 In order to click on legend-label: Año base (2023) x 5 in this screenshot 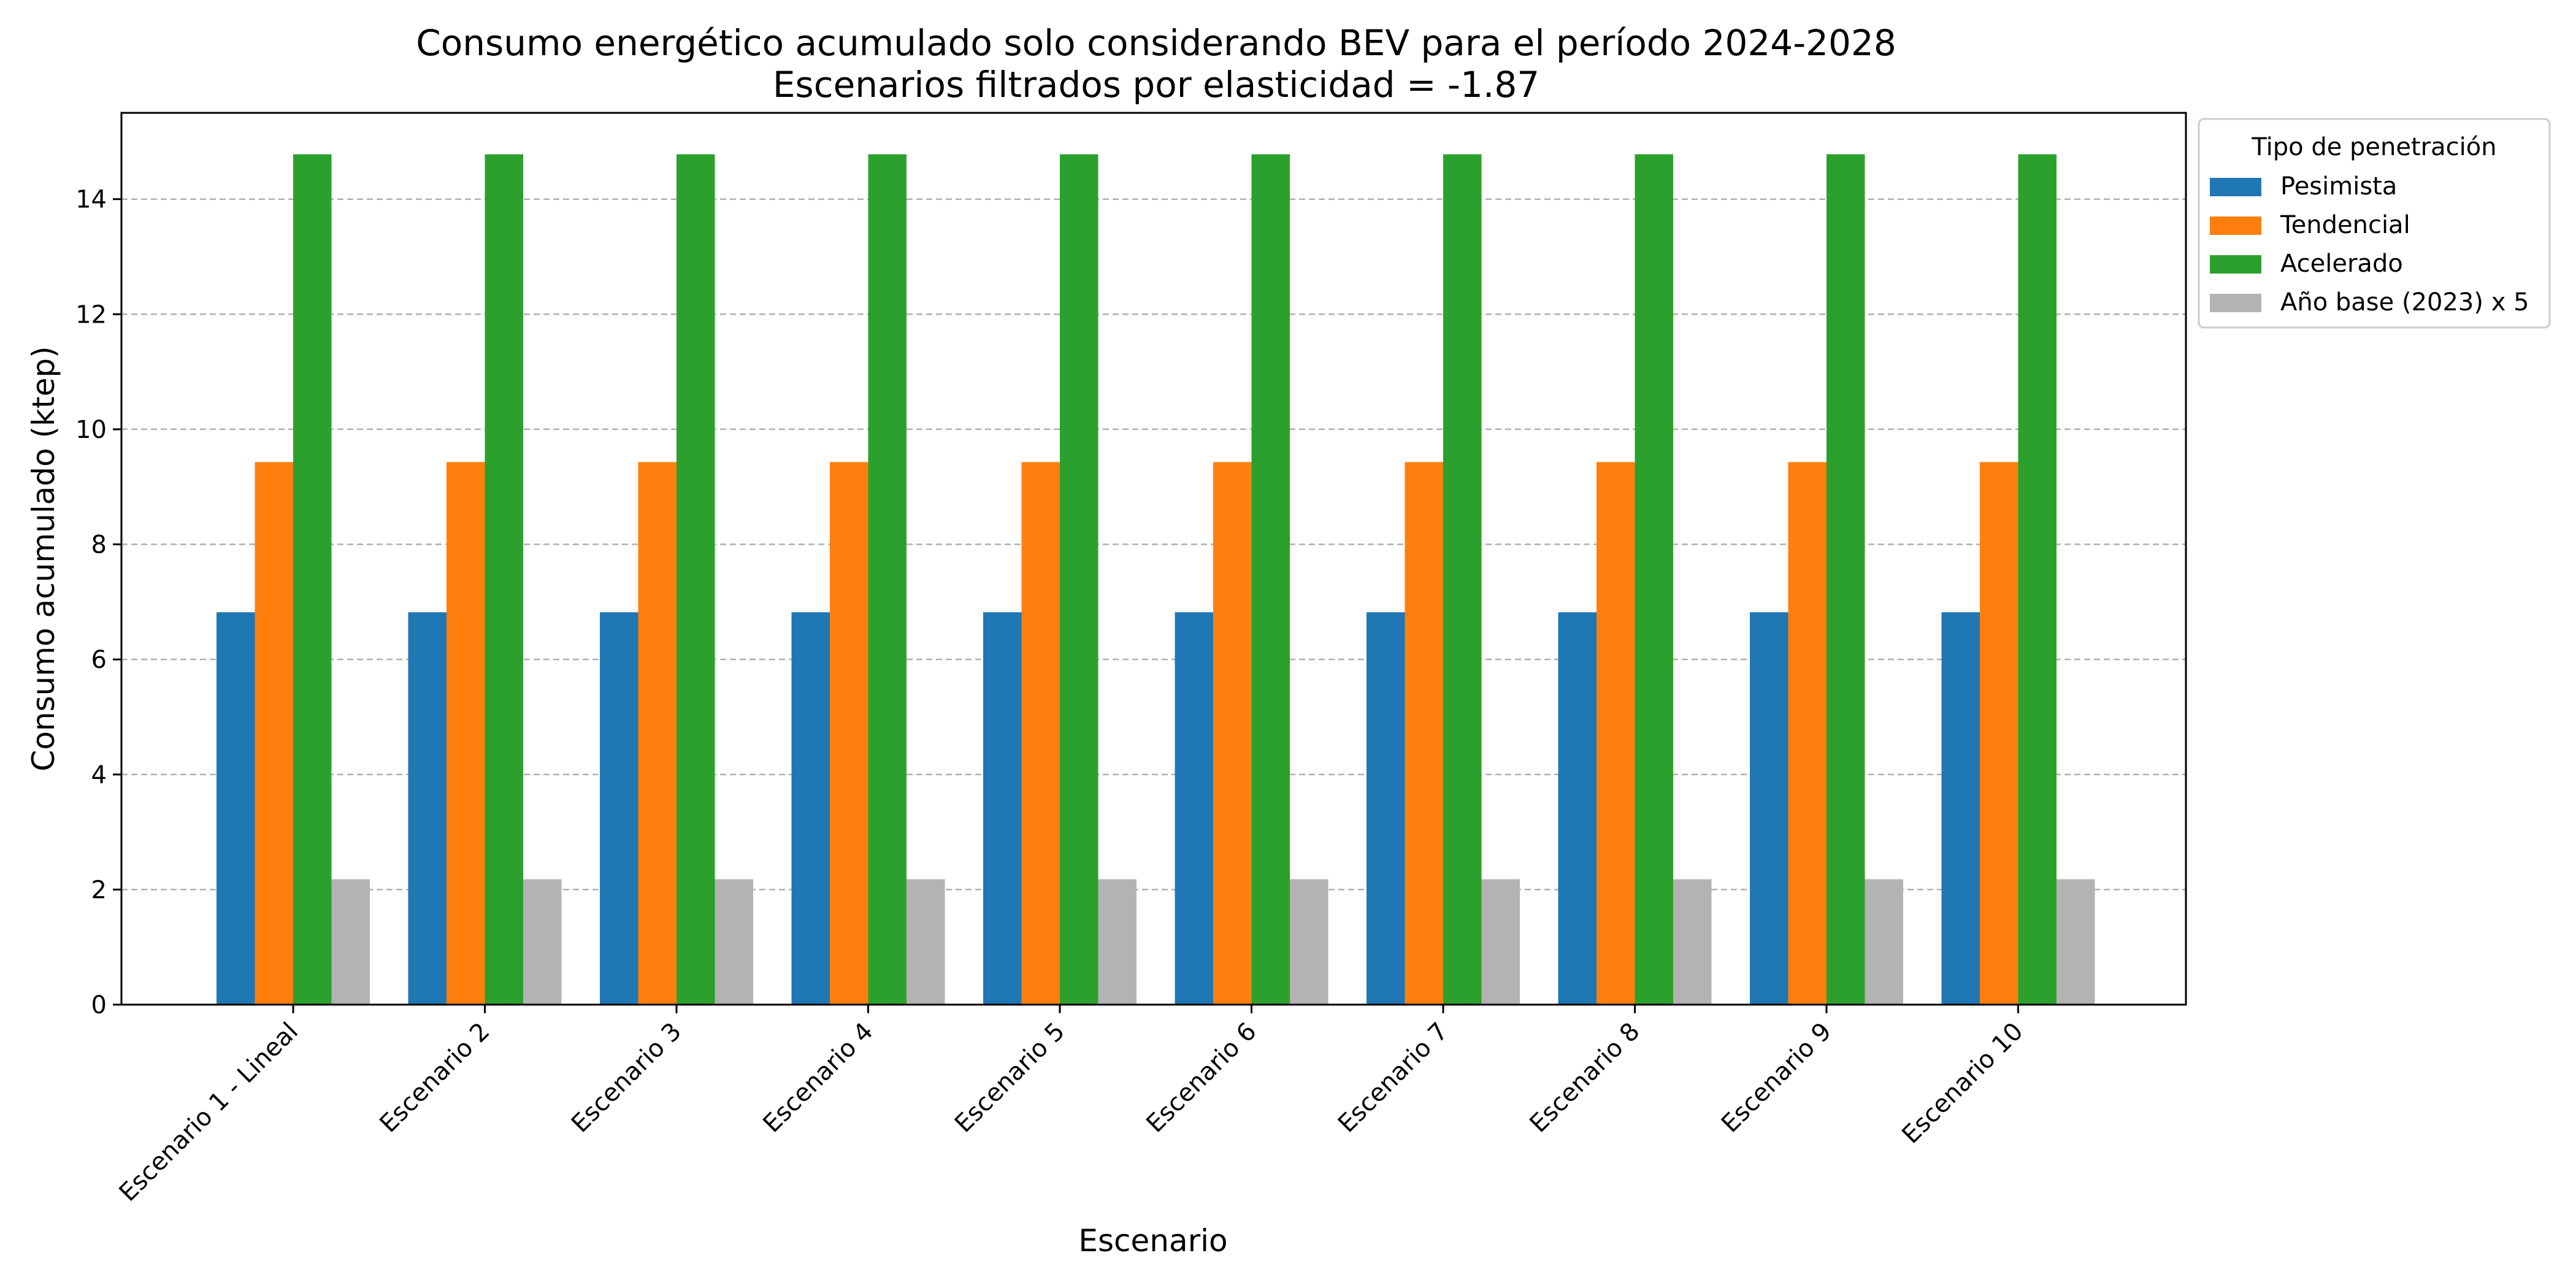, I will do `click(2404, 302)`.